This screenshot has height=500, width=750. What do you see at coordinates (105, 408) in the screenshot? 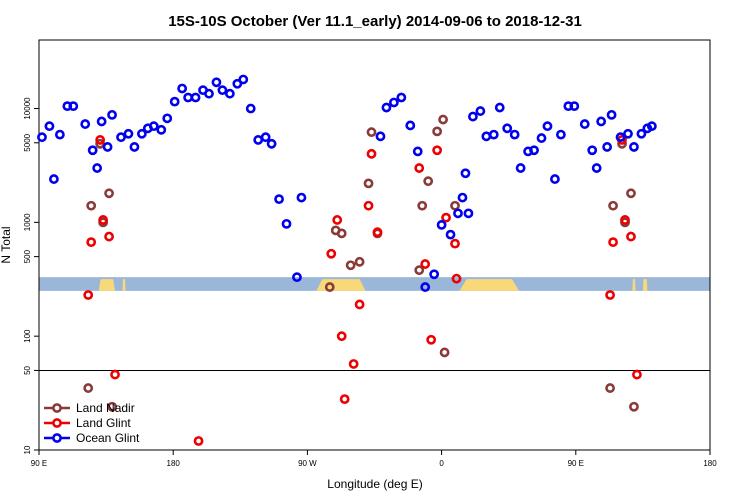
I see `legend-label-land-nadir: Land Nadir` at bounding box center [105, 408].